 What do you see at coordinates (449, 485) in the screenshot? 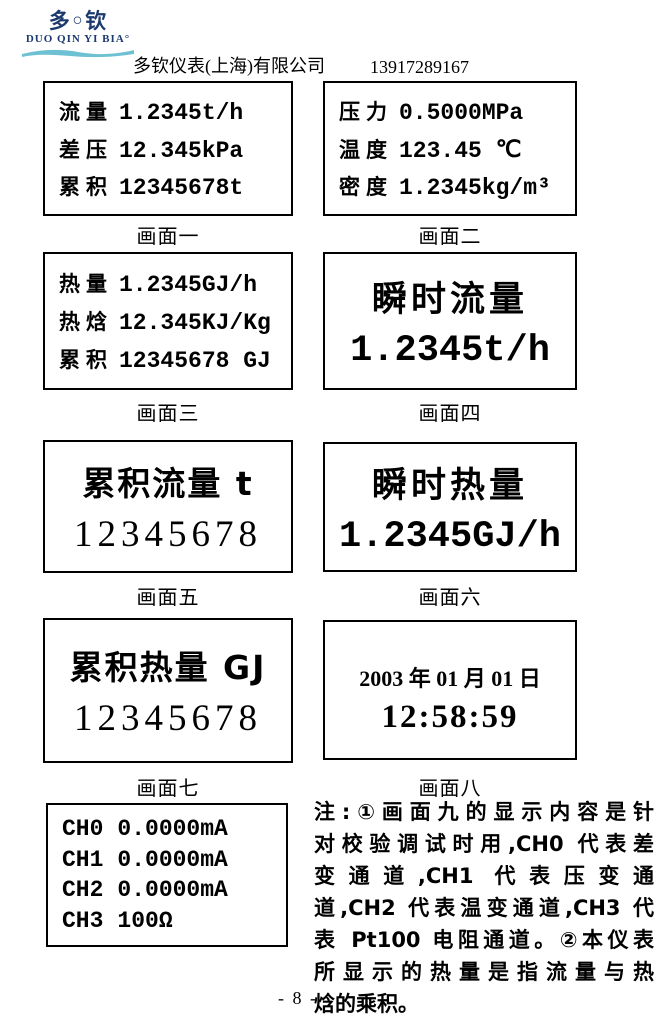
I see `display-title: 瞬时热量` at bounding box center [449, 485].